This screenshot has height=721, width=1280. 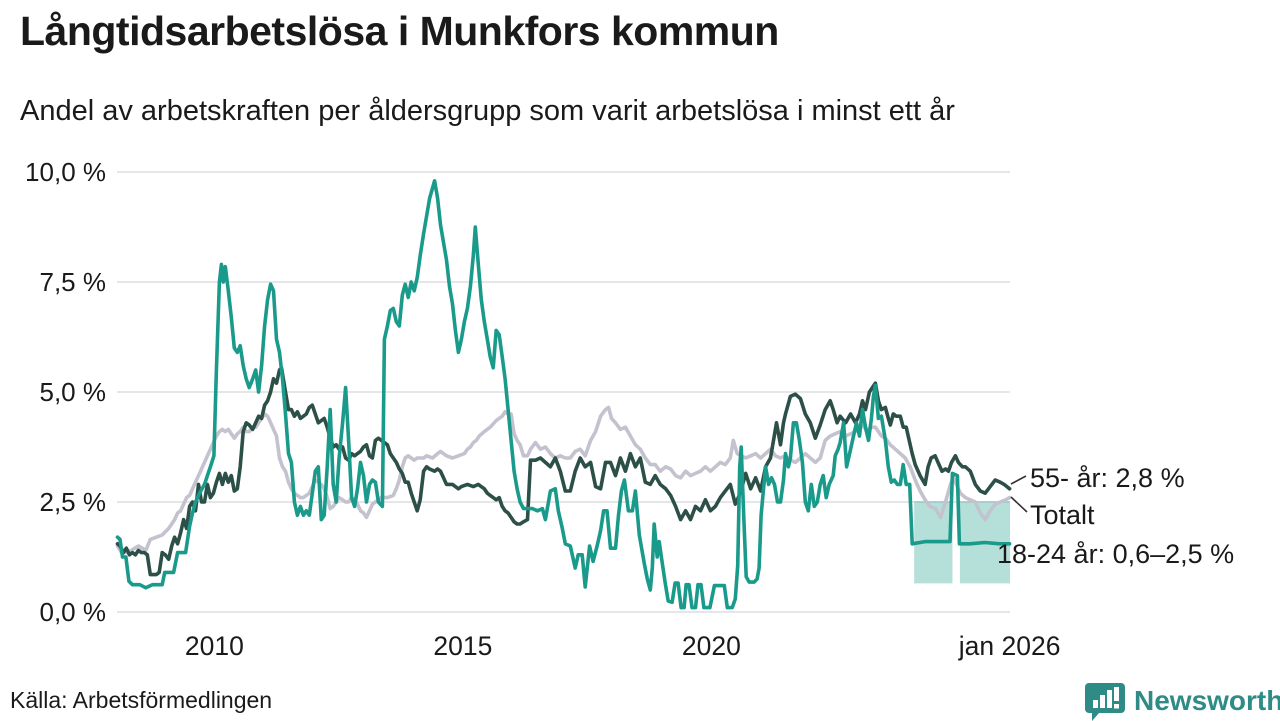 What do you see at coordinates (1009, 646) in the screenshot?
I see `x-tick-label: jan 2026` at bounding box center [1009, 646].